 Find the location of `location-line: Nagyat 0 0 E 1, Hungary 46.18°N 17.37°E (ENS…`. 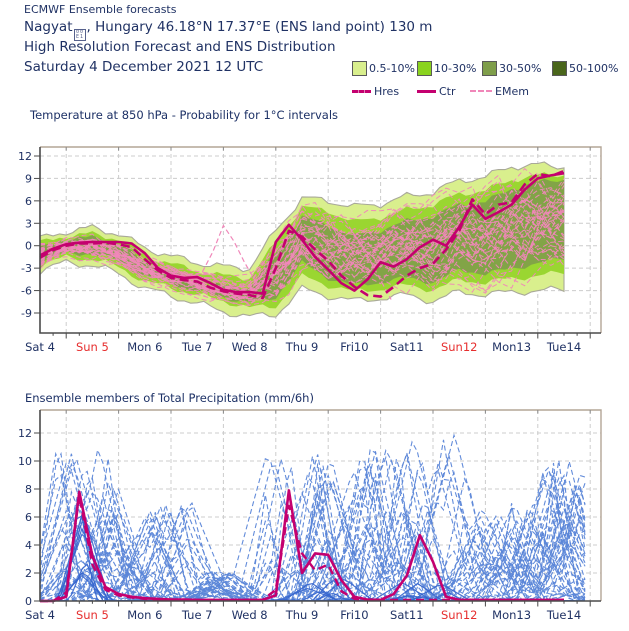

location-line: Nagyat 0 0 E 1, Hungary 46.18°N 17.37°E (ENS… is located at coordinates (228, 30).